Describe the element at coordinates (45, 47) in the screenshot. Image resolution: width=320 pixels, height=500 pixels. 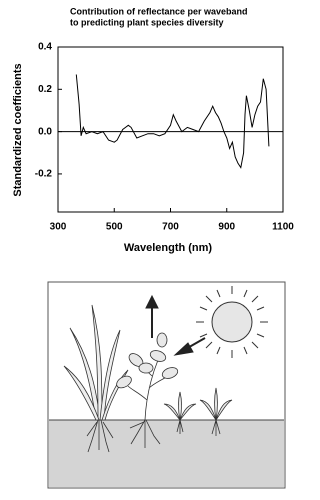
I see `y-tick-label: 0.4` at that location.